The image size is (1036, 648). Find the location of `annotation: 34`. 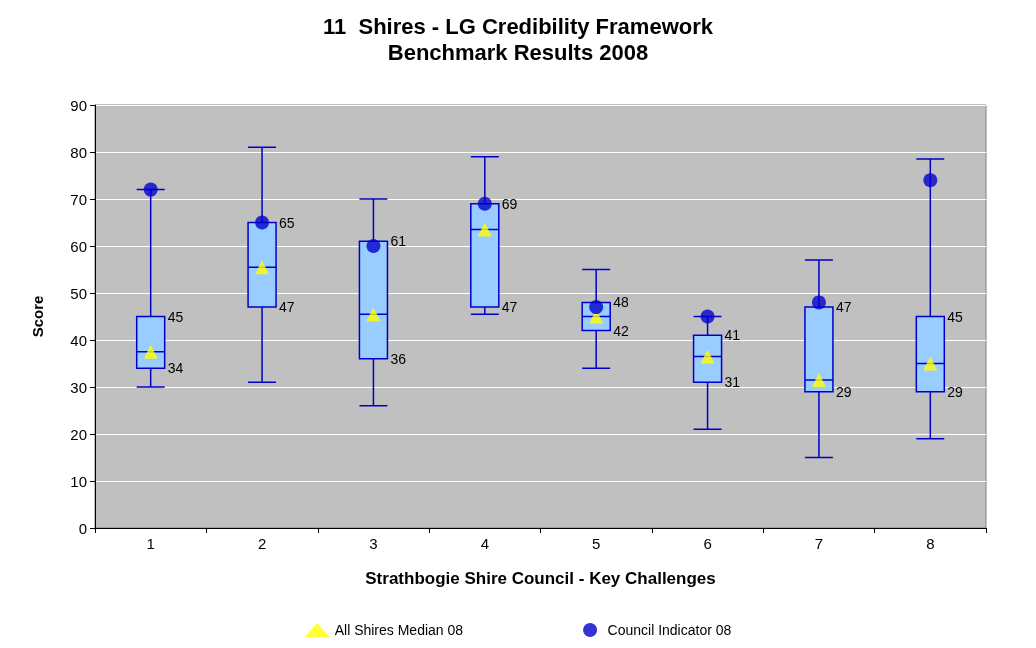

annotation: 34 is located at coordinates (175, 368).